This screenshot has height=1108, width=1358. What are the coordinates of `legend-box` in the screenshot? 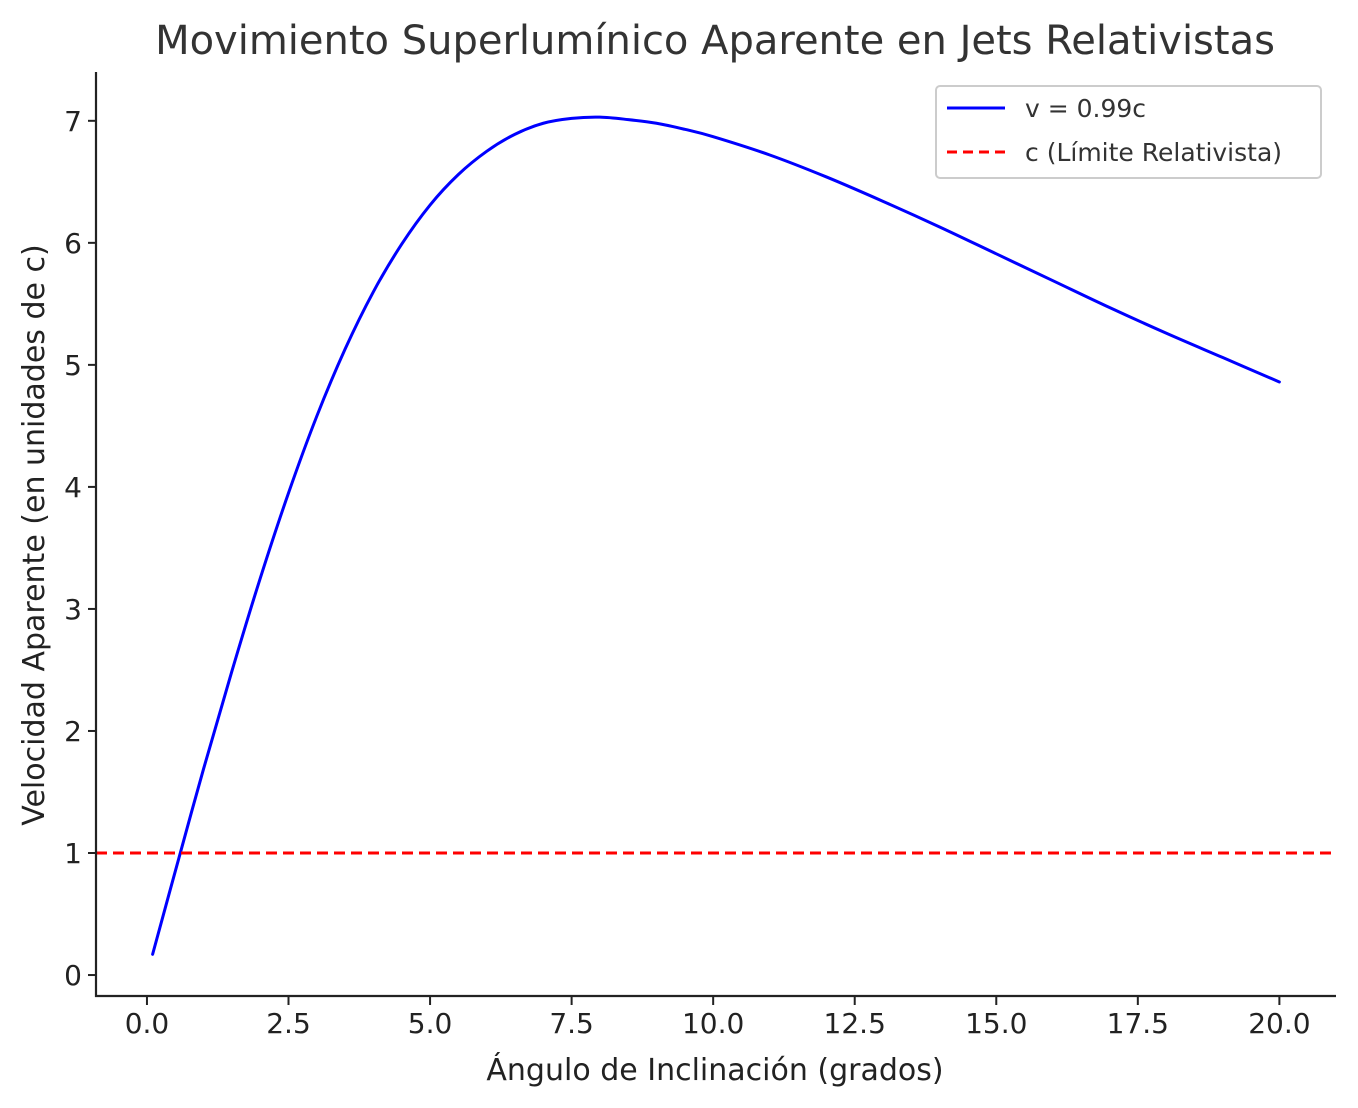 It's located at (1128, 132).